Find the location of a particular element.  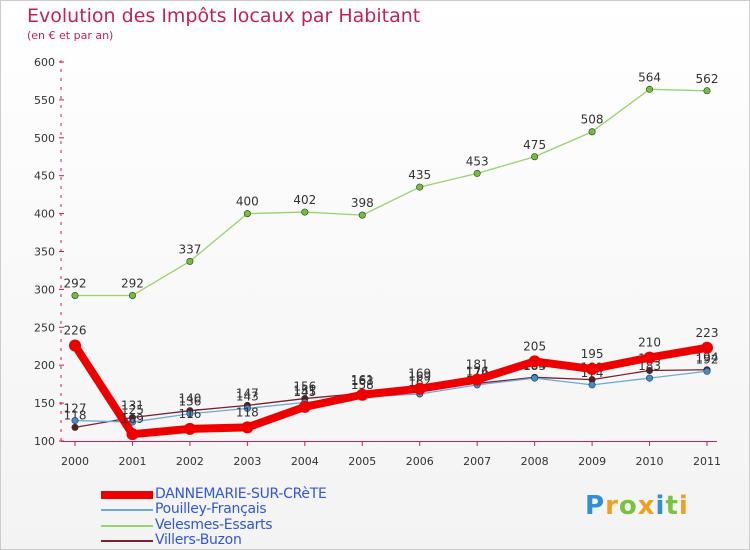

y-tick-label: 350 is located at coordinates (44, 252).